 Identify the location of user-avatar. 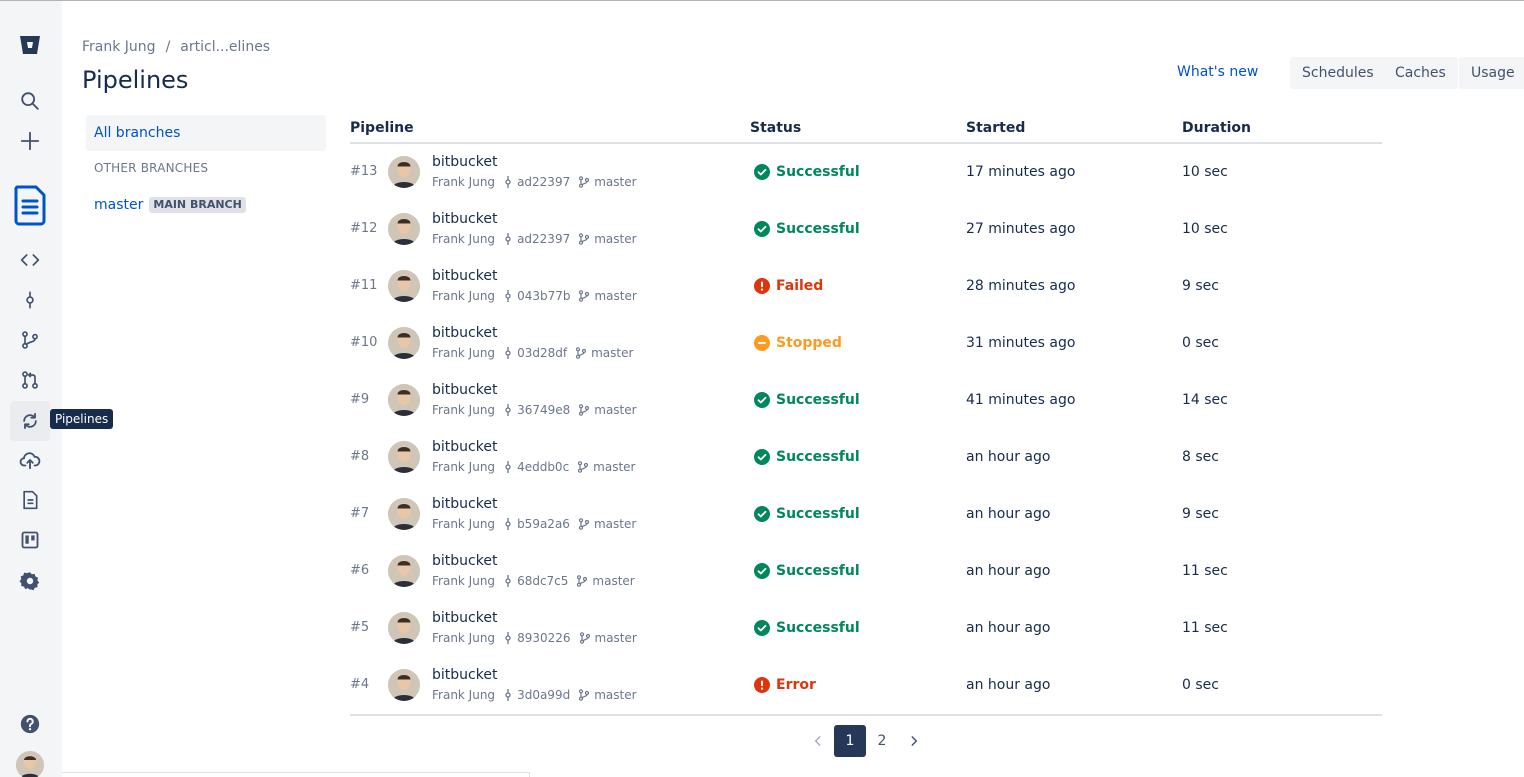
(30, 764).